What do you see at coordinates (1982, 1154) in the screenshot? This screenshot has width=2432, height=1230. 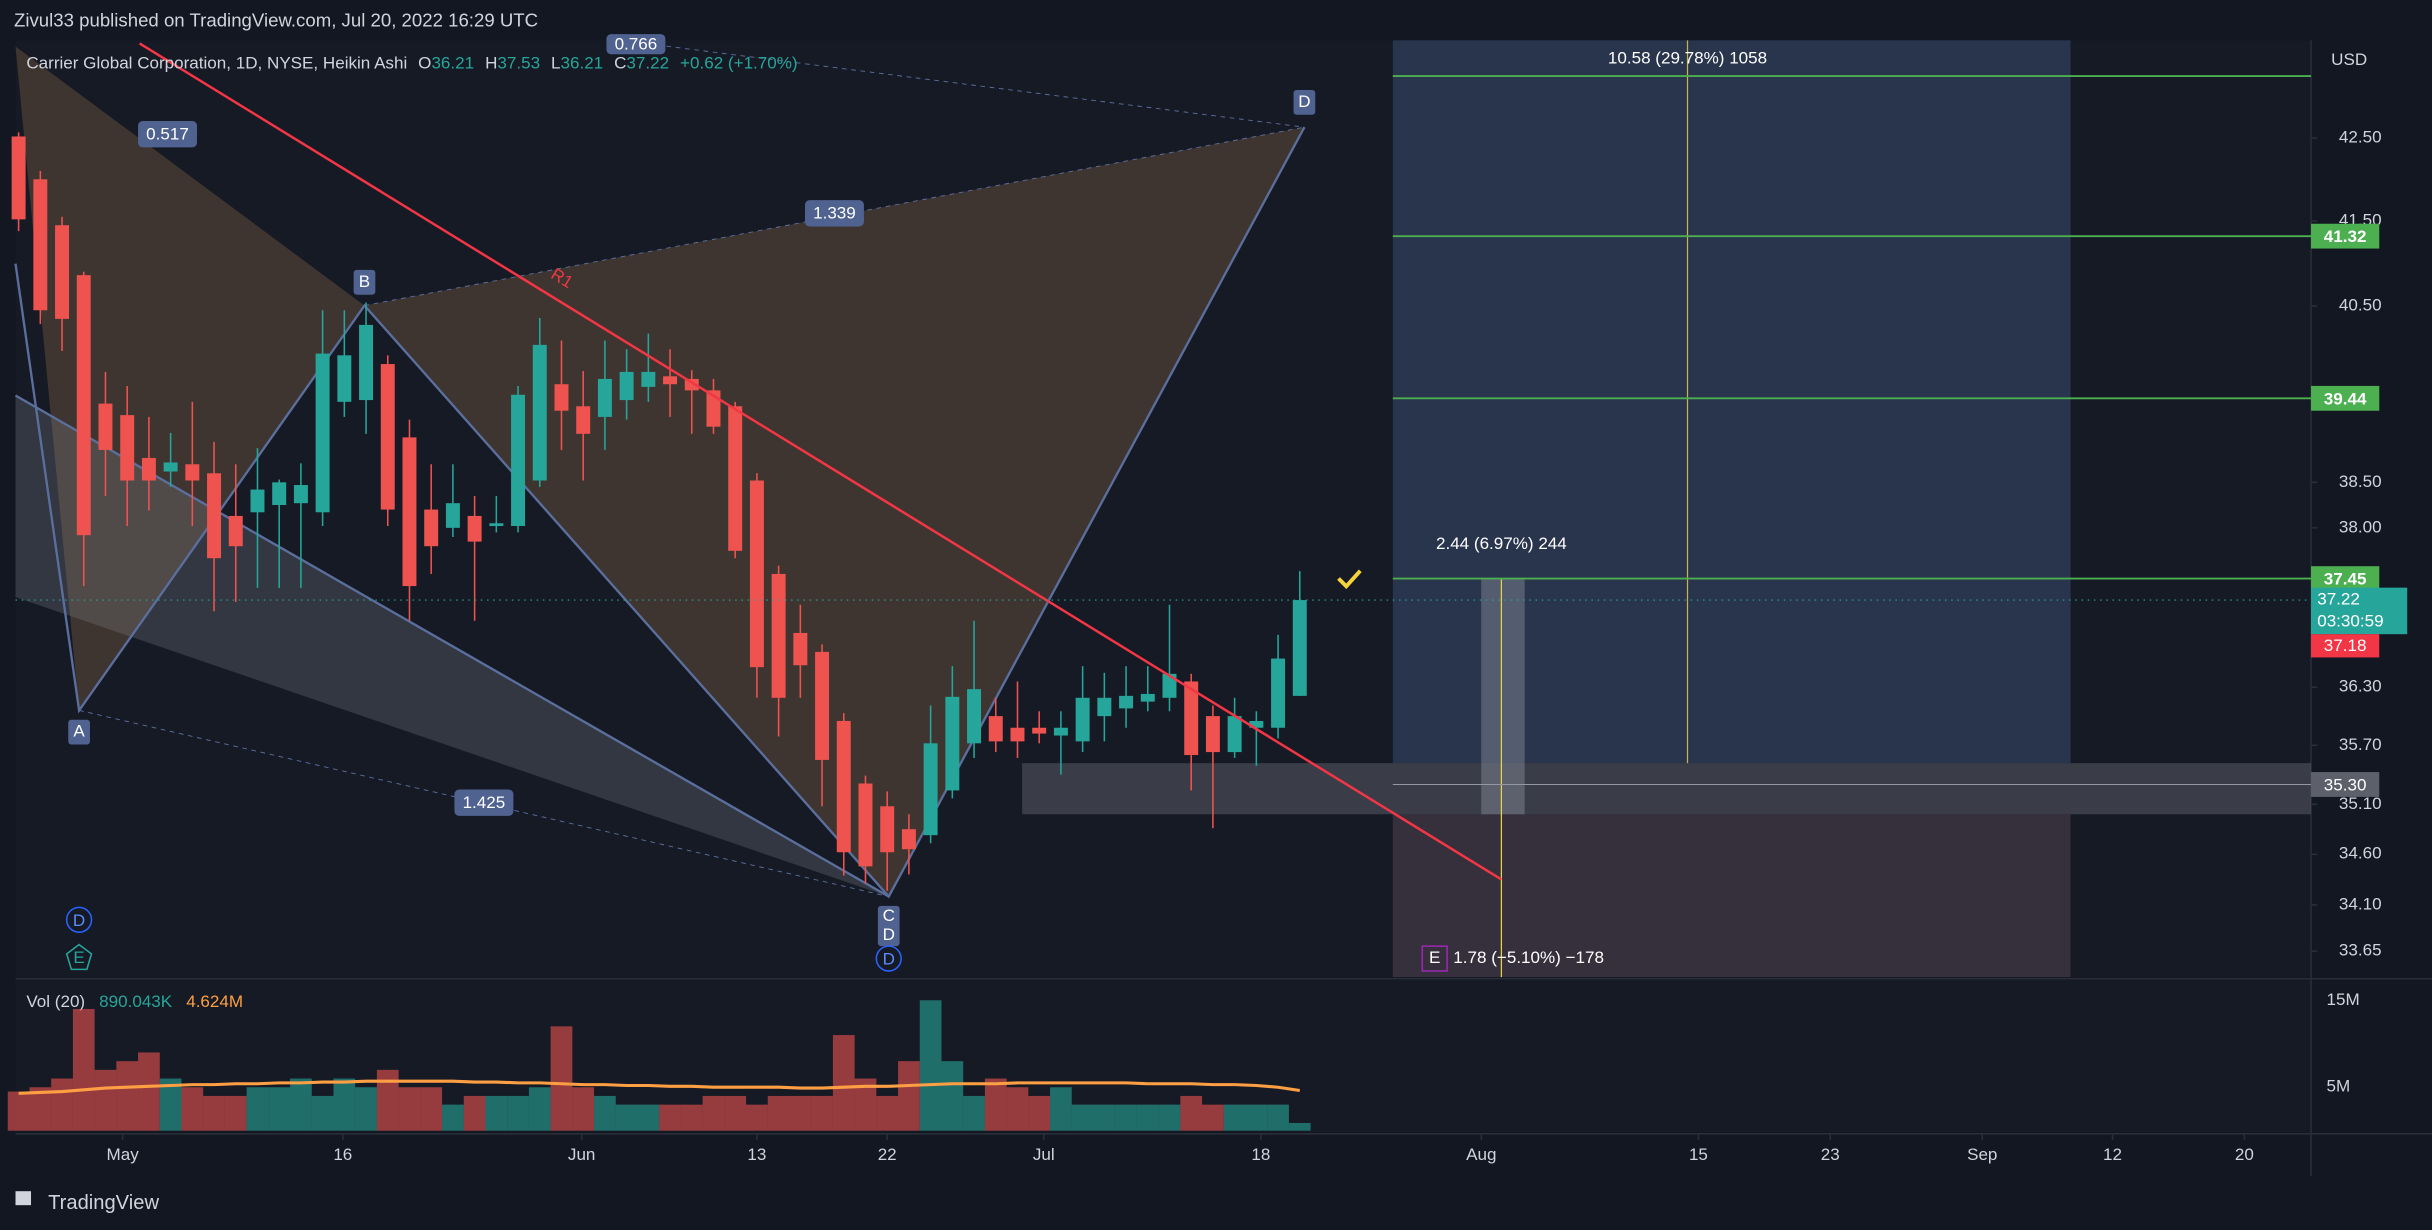 I see `x-tick-label: Sep` at bounding box center [1982, 1154].